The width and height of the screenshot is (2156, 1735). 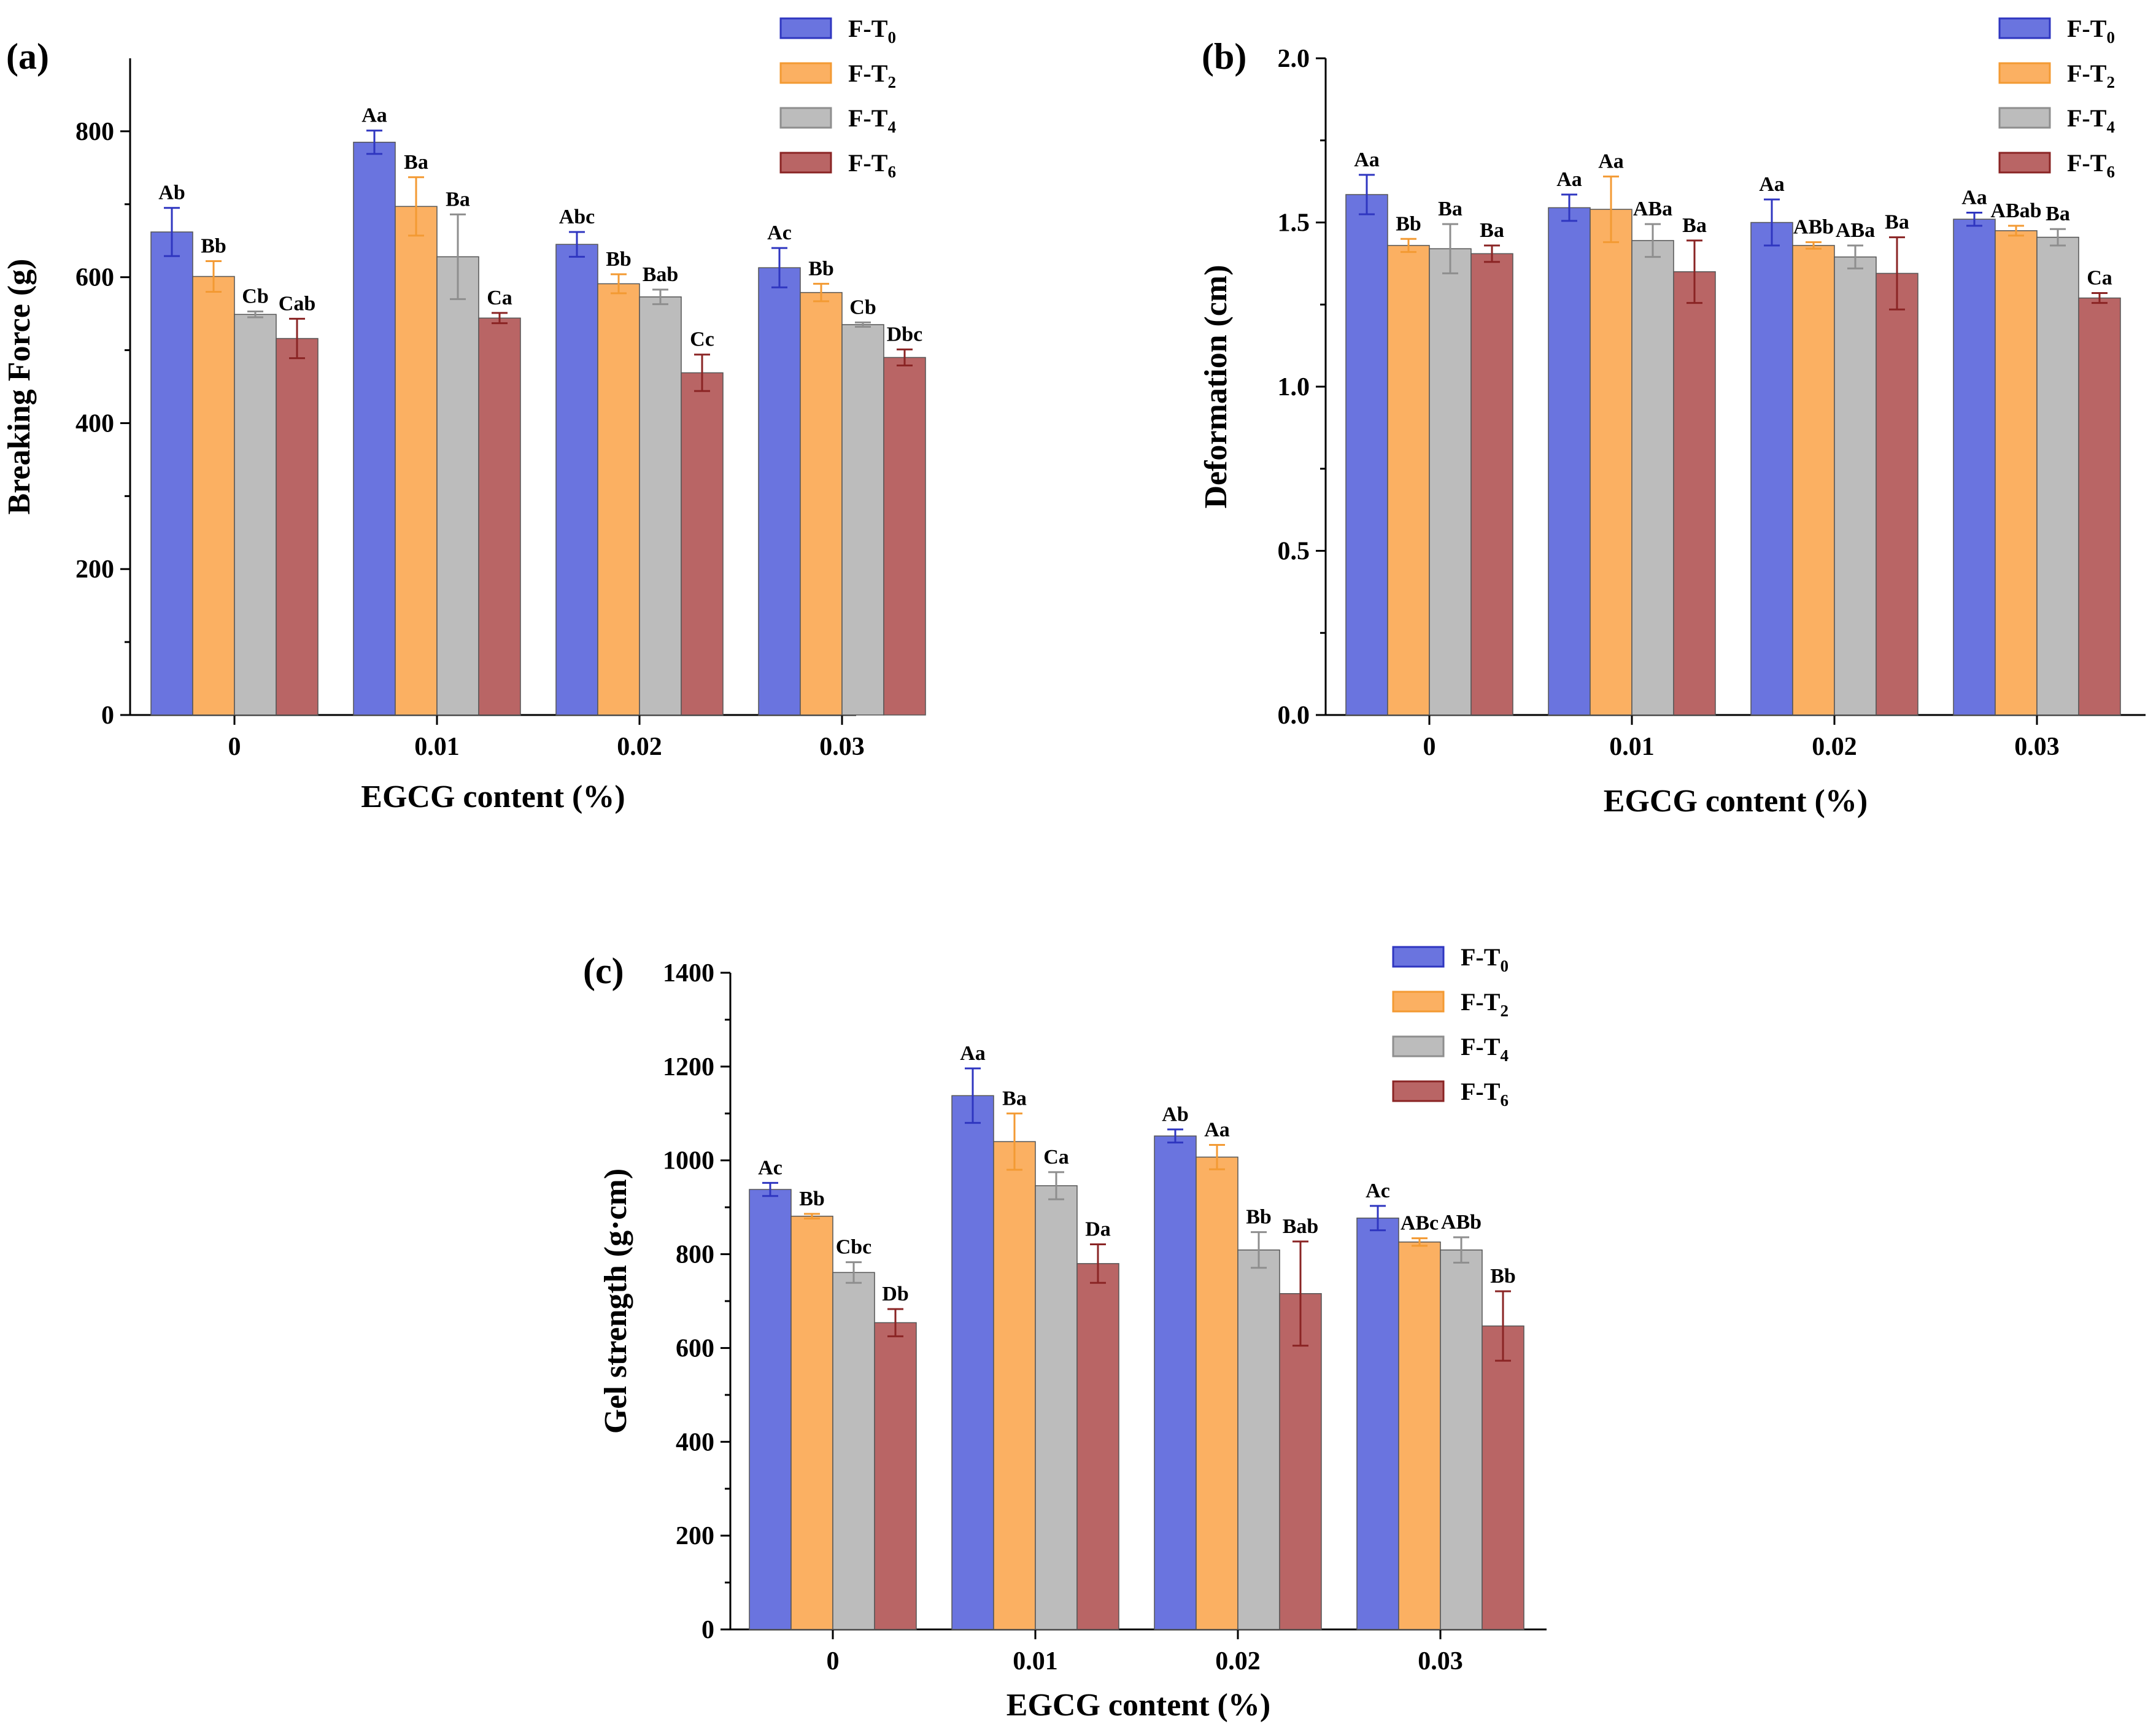 What do you see at coordinates (688, 1067) in the screenshot?
I see `y-tick-label: 1200` at bounding box center [688, 1067].